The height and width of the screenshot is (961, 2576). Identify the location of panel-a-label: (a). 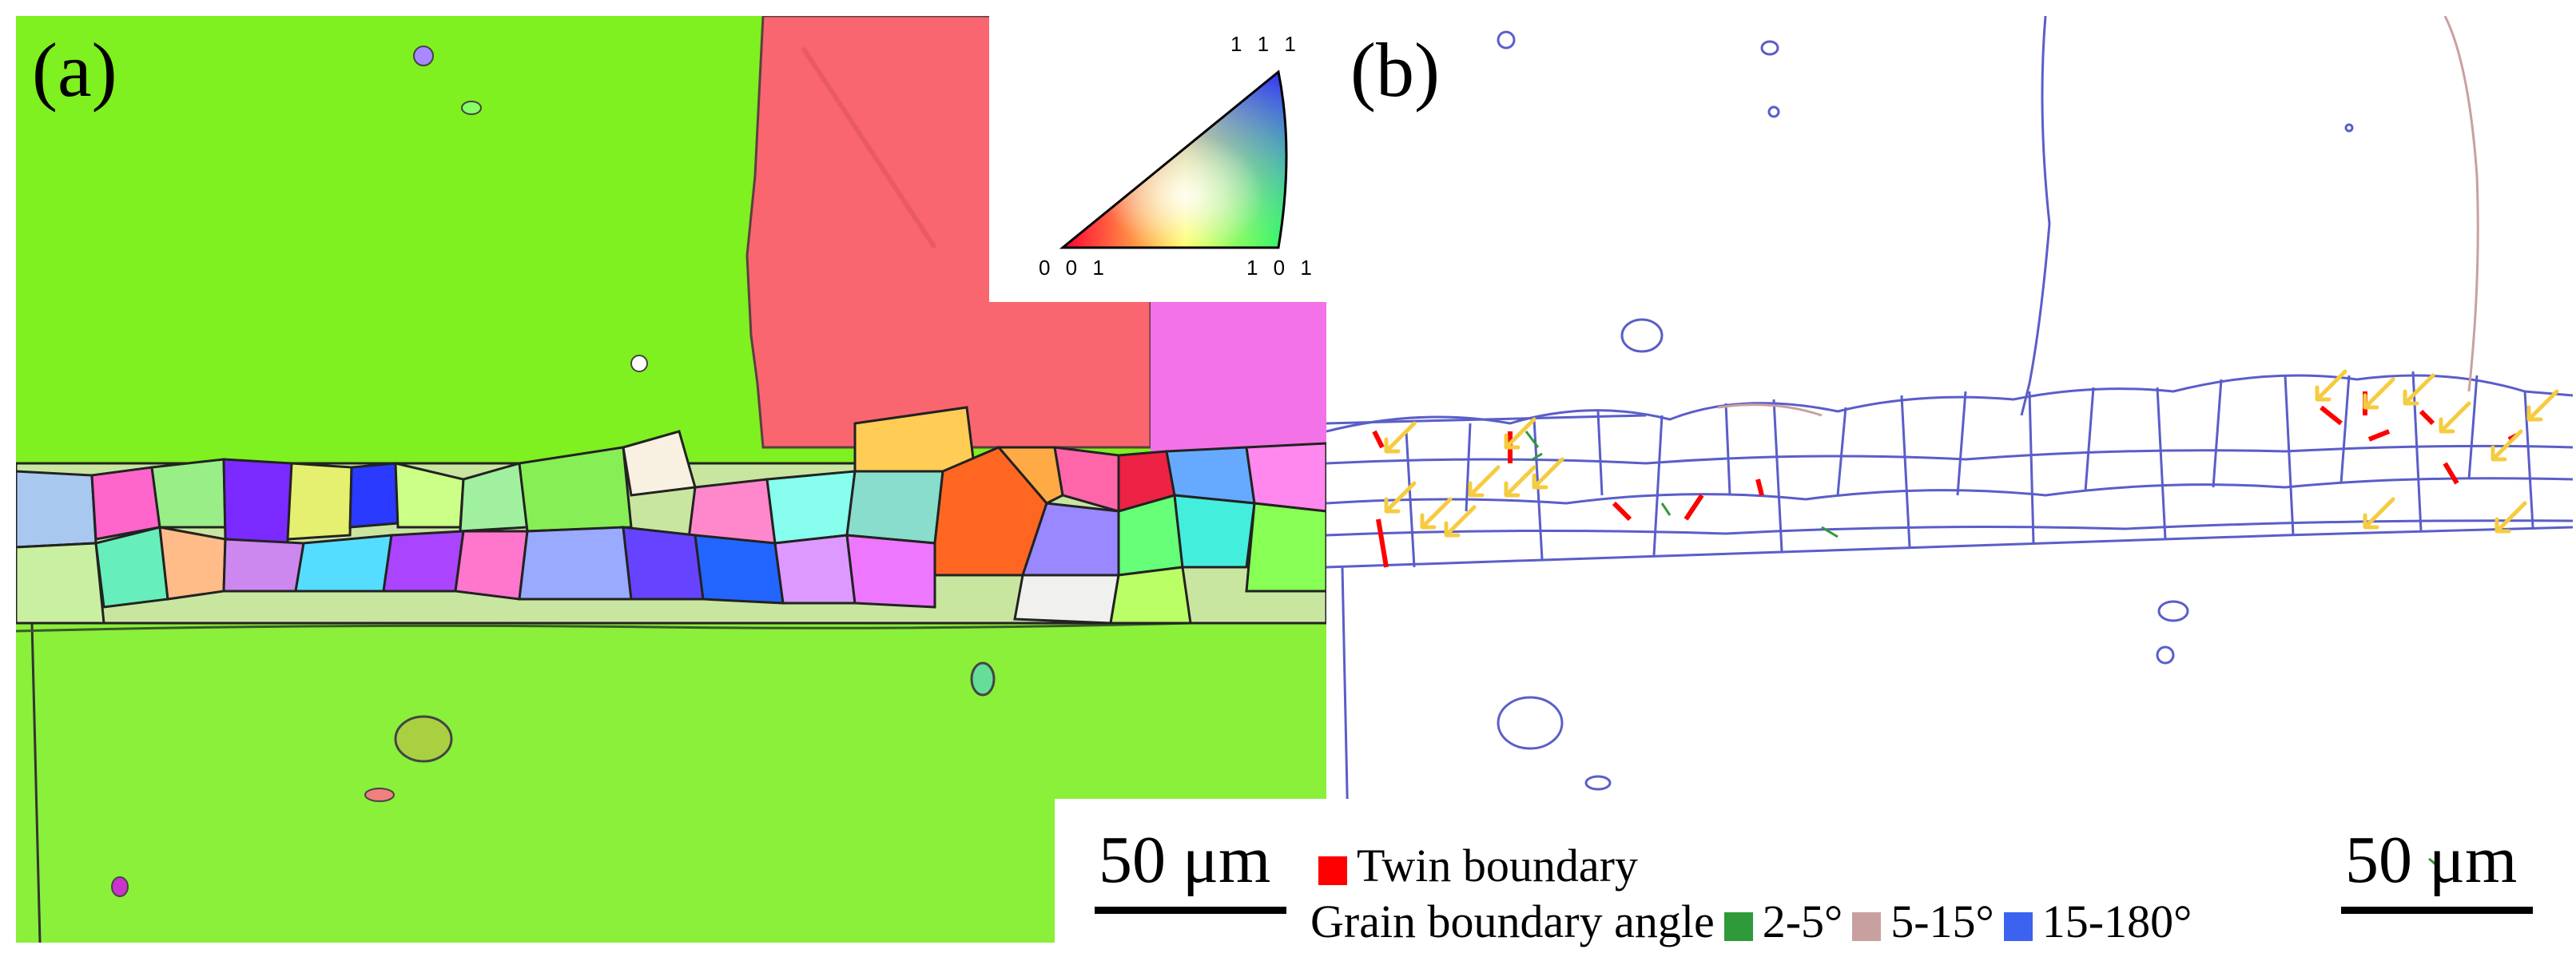
(74, 70).